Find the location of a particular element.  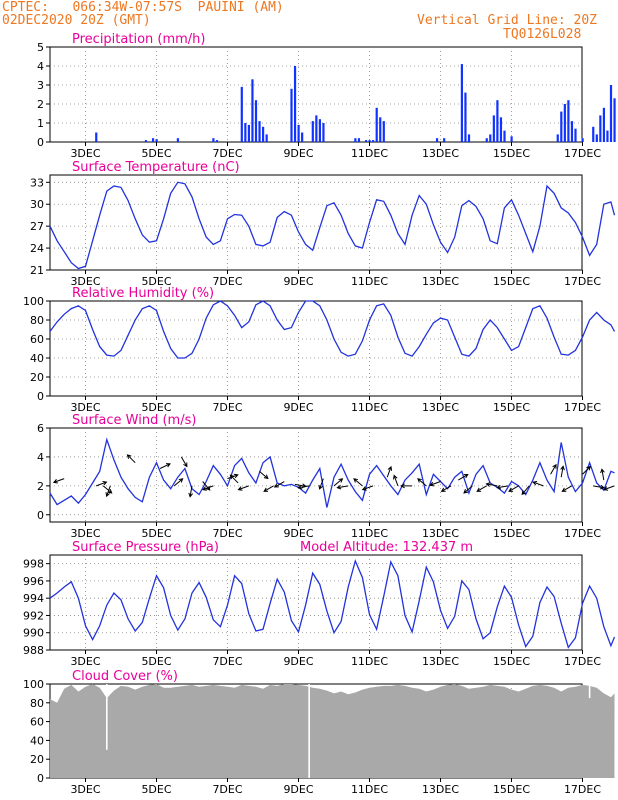

cloud-xtick-label-7: 17DEC is located at coordinates (582, 789).